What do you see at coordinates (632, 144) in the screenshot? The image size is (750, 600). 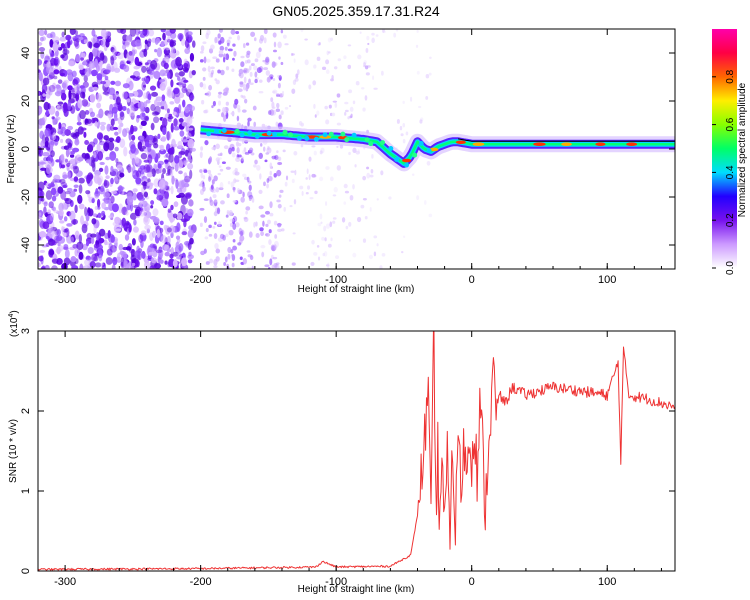 I see `ridge-peak-spot` at bounding box center [632, 144].